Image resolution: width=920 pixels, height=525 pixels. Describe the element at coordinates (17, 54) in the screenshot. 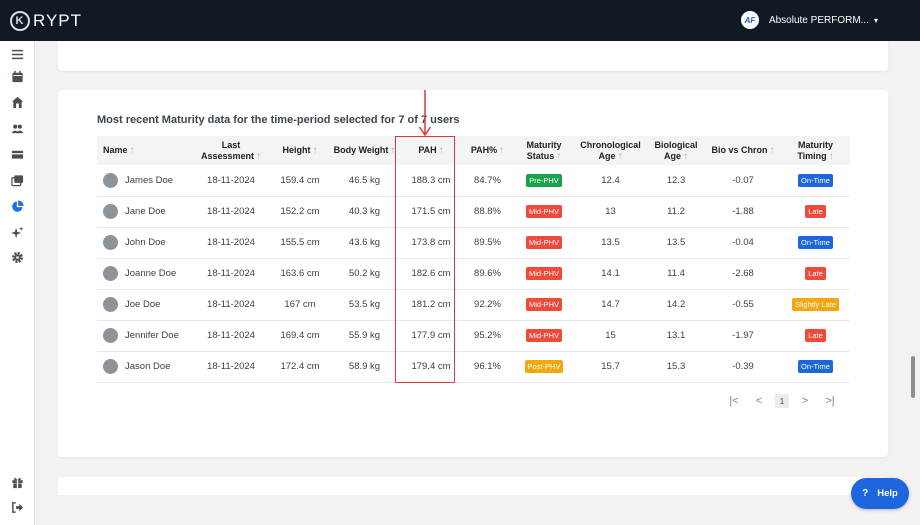

I see `menu-icon` at that location.